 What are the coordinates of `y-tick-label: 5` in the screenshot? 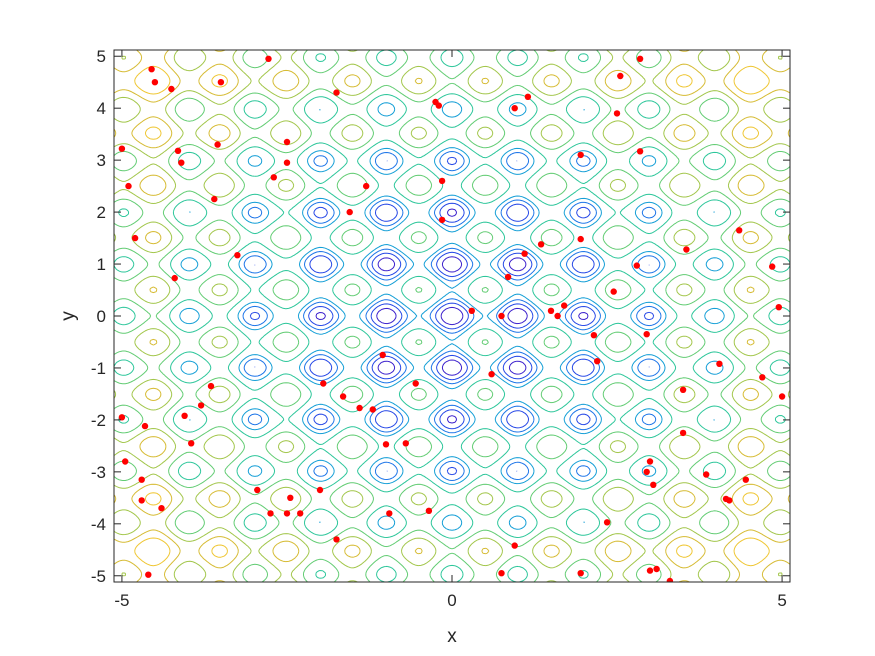 It's located at (101, 56).